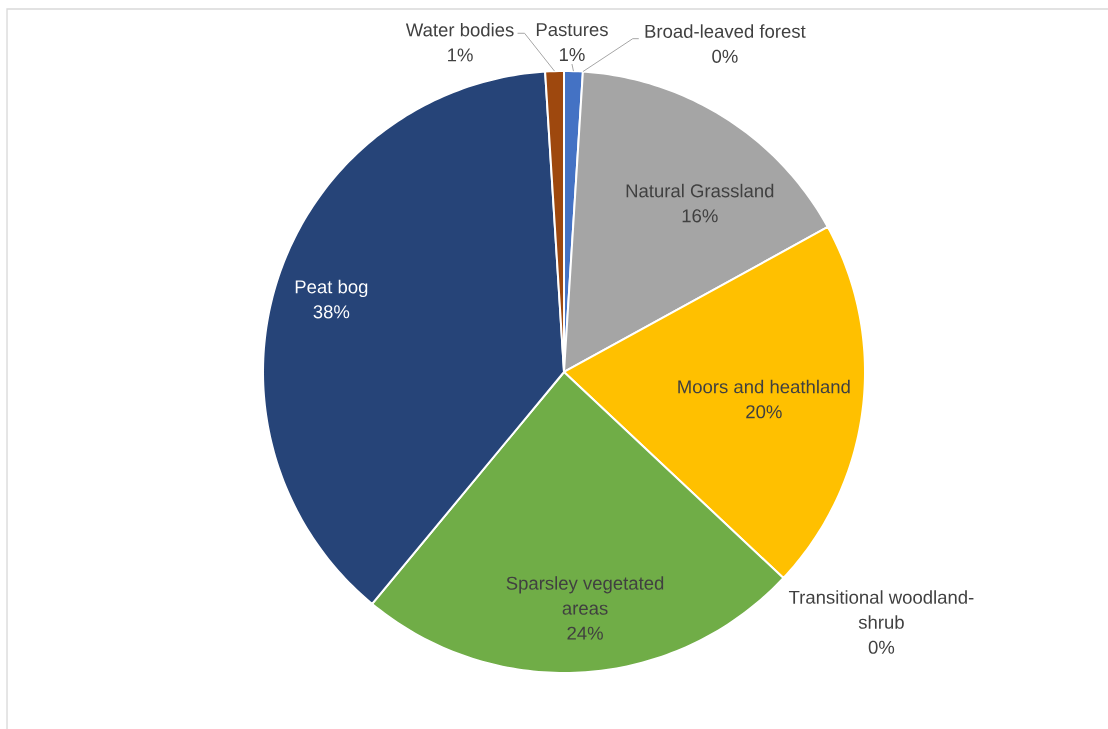 The width and height of the screenshot is (1108, 729). What do you see at coordinates (331, 288) in the screenshot?
I see `slice-label: Peat bog` at bounding box center [331, 288].